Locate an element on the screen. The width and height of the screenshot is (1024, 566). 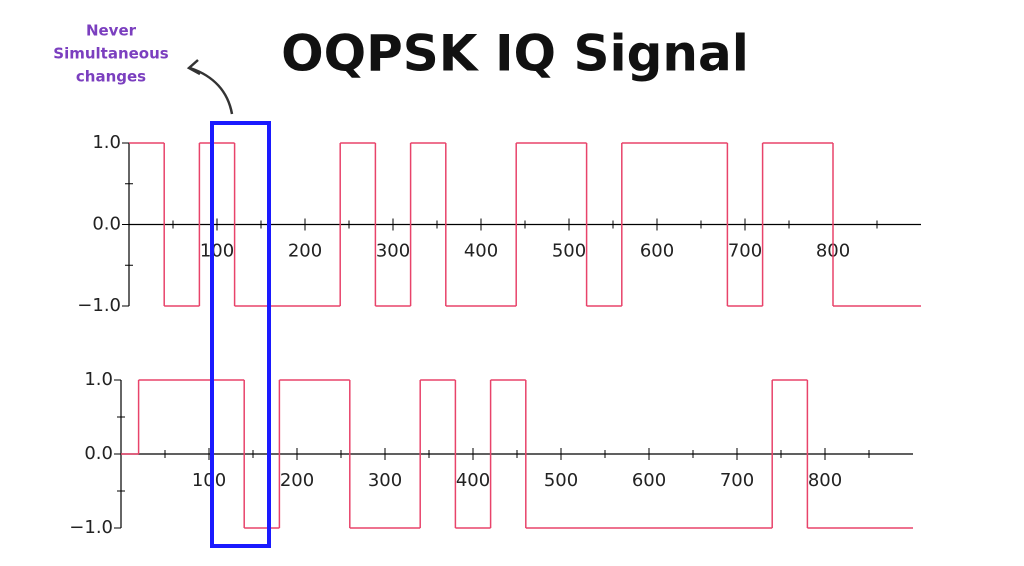
annotation: Never Simultaneous changes is located at coordinates (111, 54).